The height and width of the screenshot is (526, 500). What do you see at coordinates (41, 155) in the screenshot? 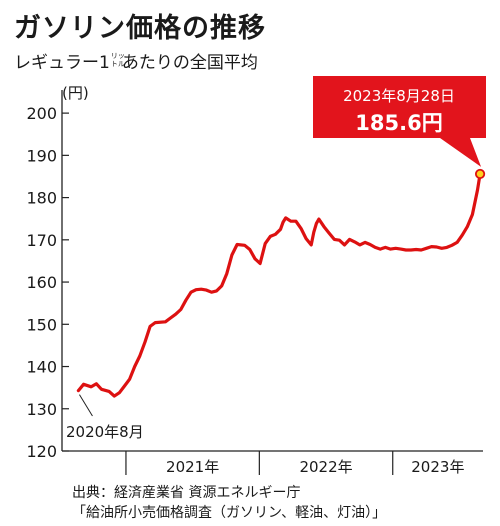
I see `y-tick-label-190: 190` at bounding box center [41, 155].